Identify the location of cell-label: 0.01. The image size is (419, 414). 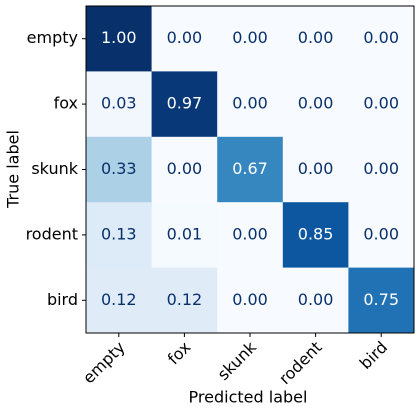
(185, 233).